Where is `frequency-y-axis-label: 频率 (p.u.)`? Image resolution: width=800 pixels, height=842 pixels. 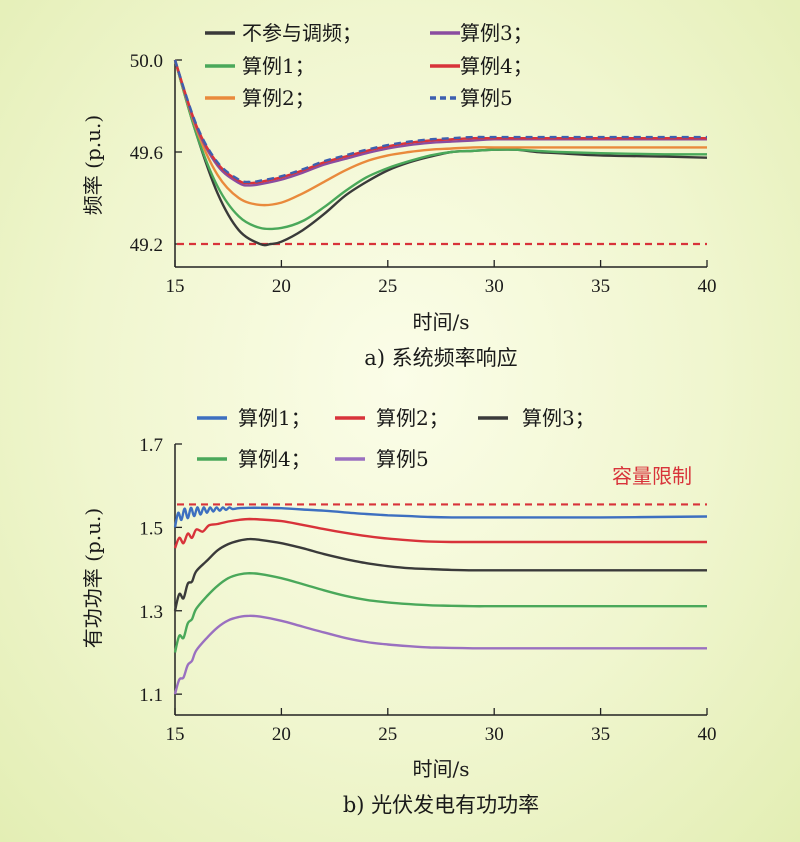 frequency-y-axis-label: 频率 (p.u.) is located at coordinates (93, 165).